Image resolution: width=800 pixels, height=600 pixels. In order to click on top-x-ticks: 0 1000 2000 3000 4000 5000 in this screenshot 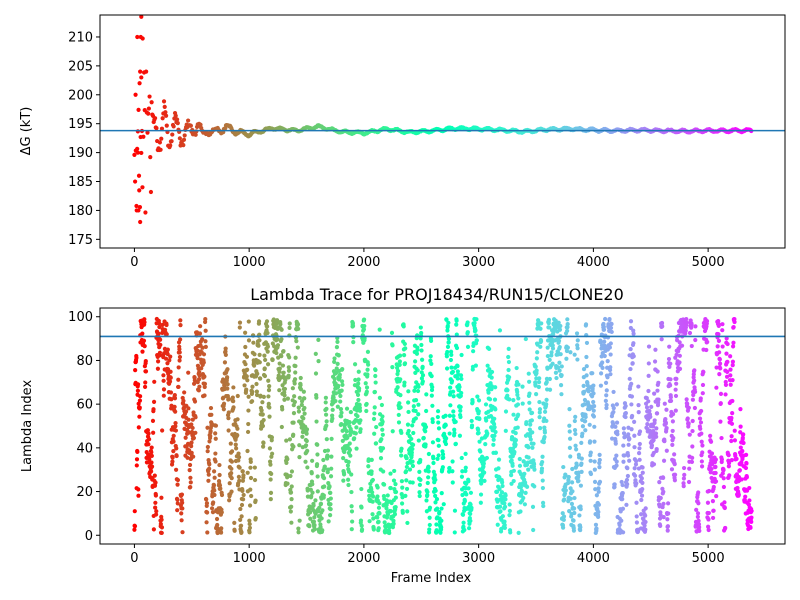, I will do `click(427, 259)`.